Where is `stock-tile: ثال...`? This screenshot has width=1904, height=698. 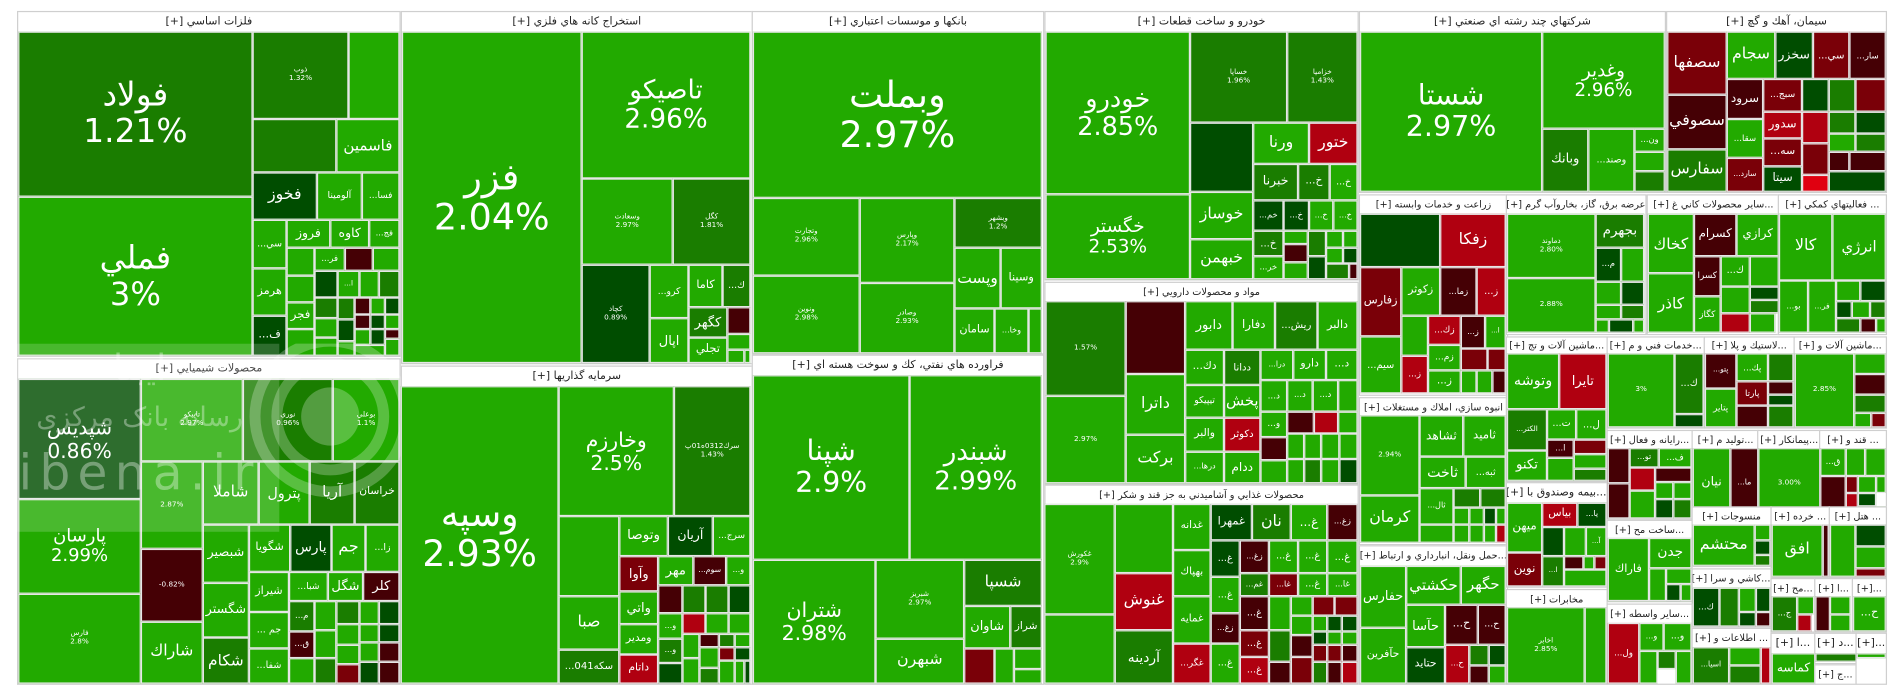 stock-tile: ثال... is located at coordinates (1436, 506).